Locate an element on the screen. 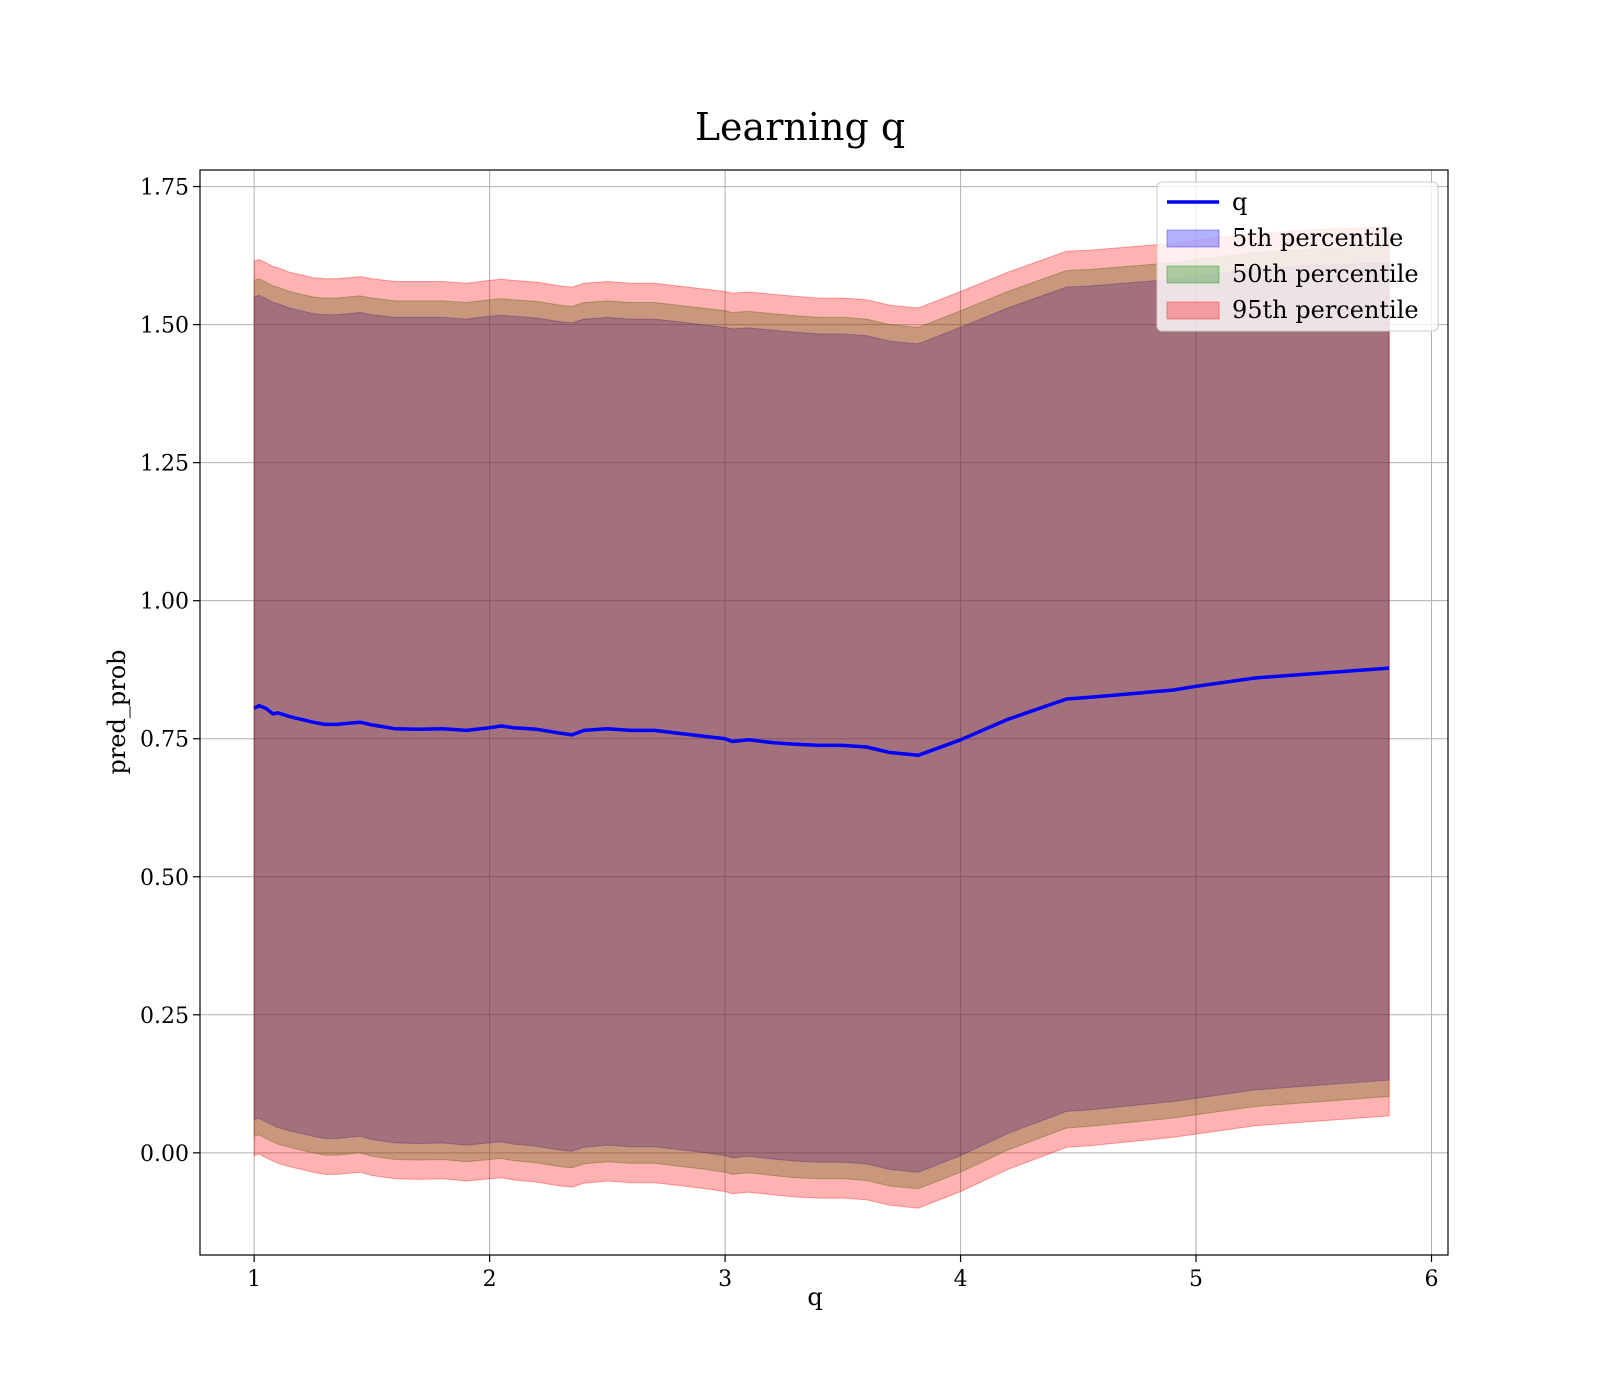  legend-label: 5th percentile is located at coordinates (1317, 238).